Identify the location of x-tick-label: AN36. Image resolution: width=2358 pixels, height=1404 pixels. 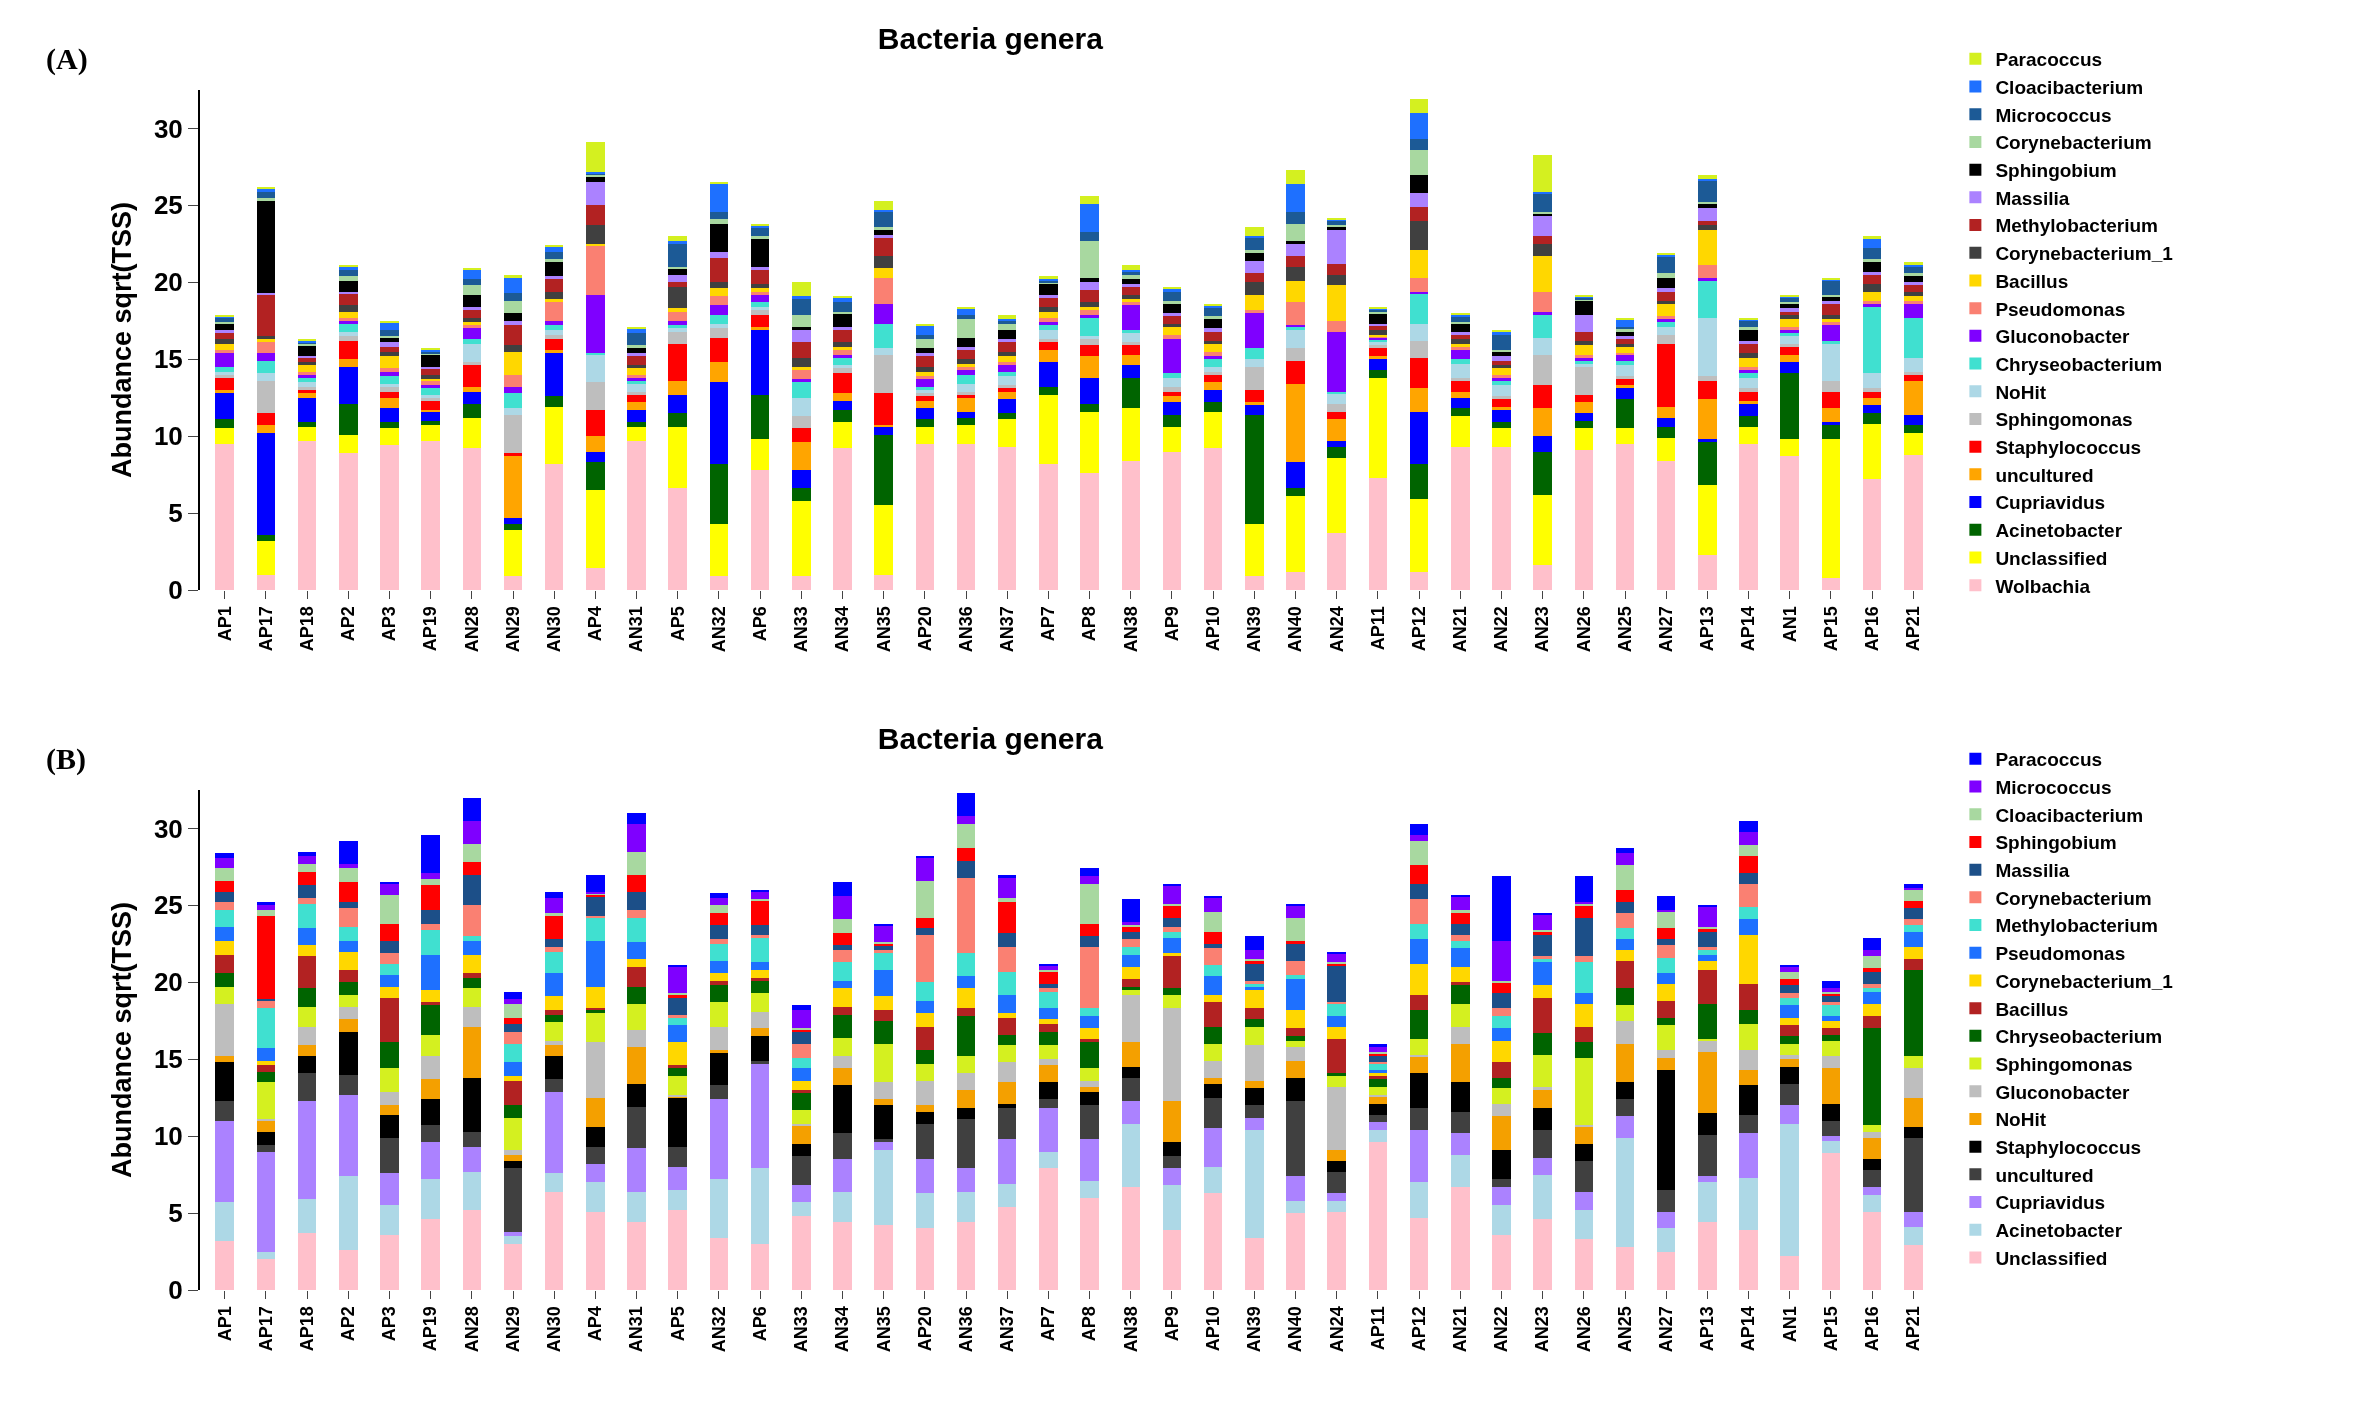
(965, 629).